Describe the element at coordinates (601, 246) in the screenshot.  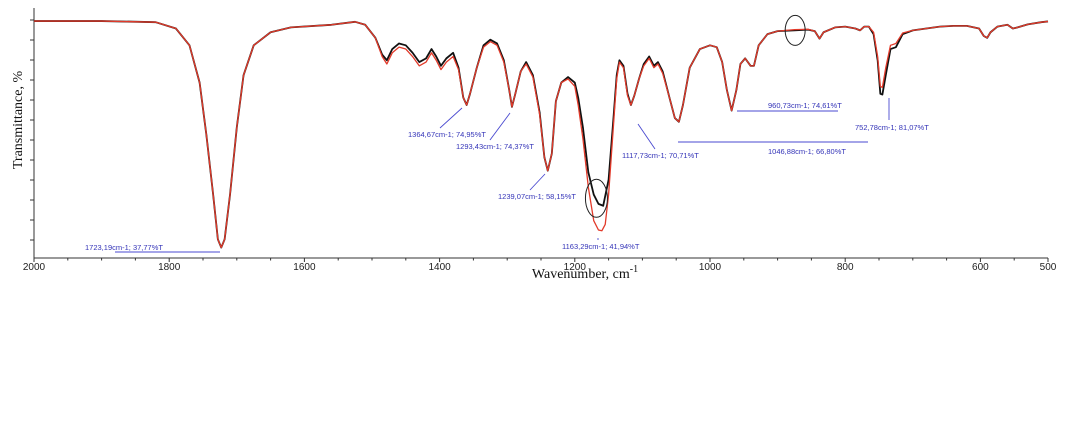
I see `peak-label: 1163,29cm-1; 41,94%T` at that location.